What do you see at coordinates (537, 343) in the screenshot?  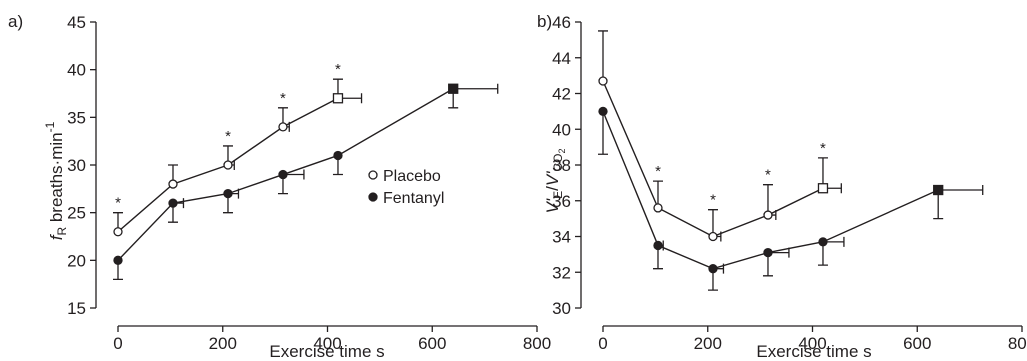 I see `panel-a-x-tick-label: 800` at bounding box center [537, 343].